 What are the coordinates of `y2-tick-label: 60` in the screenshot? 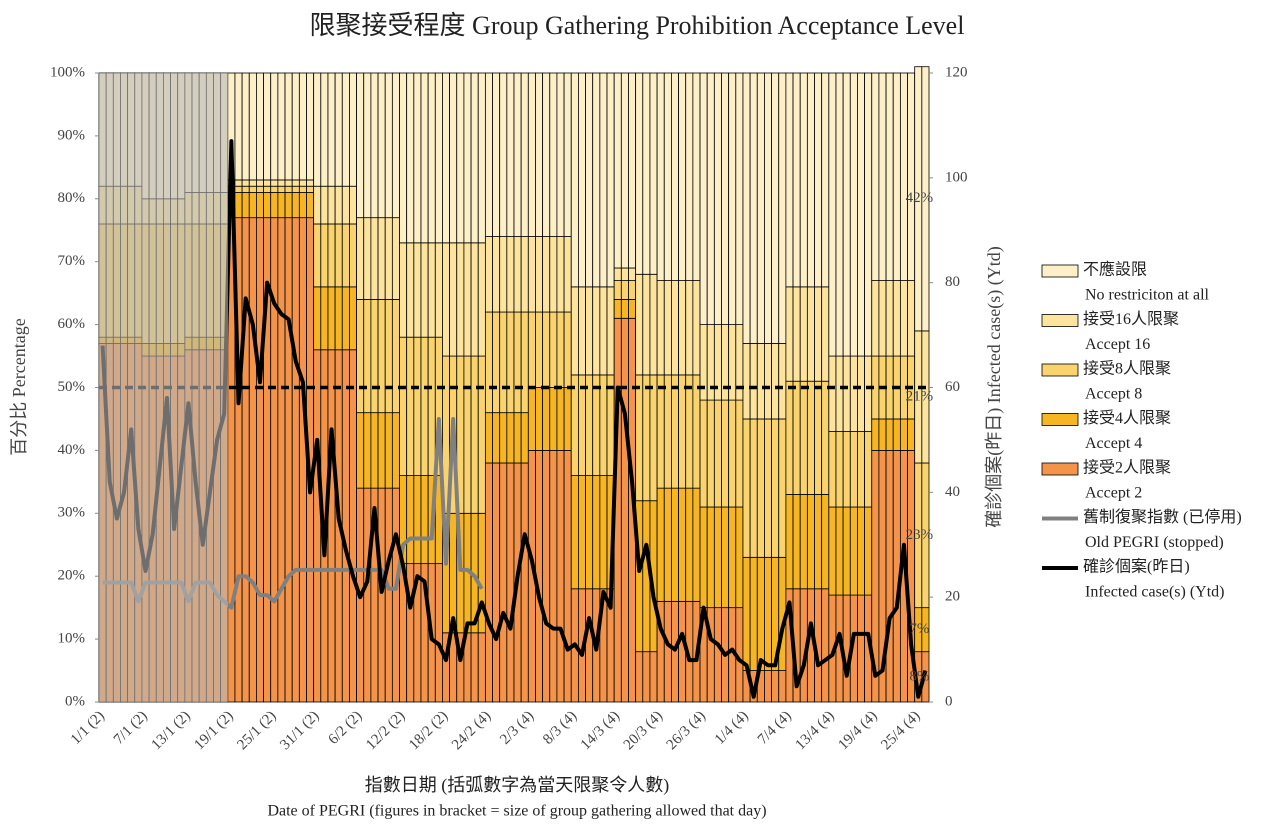 It's located at (952, 387).